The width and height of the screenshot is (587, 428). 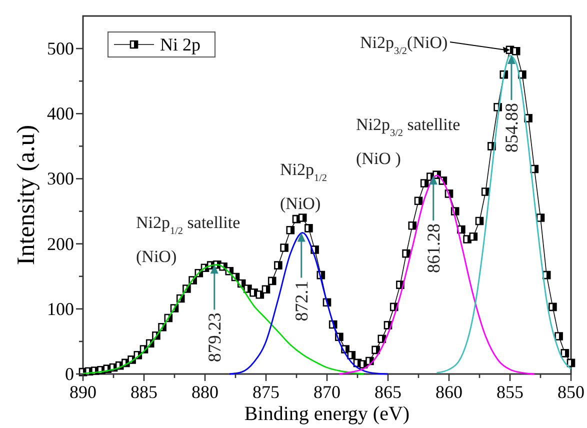 What do you see at coordinates (69, 374) in the screenshot?
I see `y-tick-label: 0` at bounding box center [69, 374].